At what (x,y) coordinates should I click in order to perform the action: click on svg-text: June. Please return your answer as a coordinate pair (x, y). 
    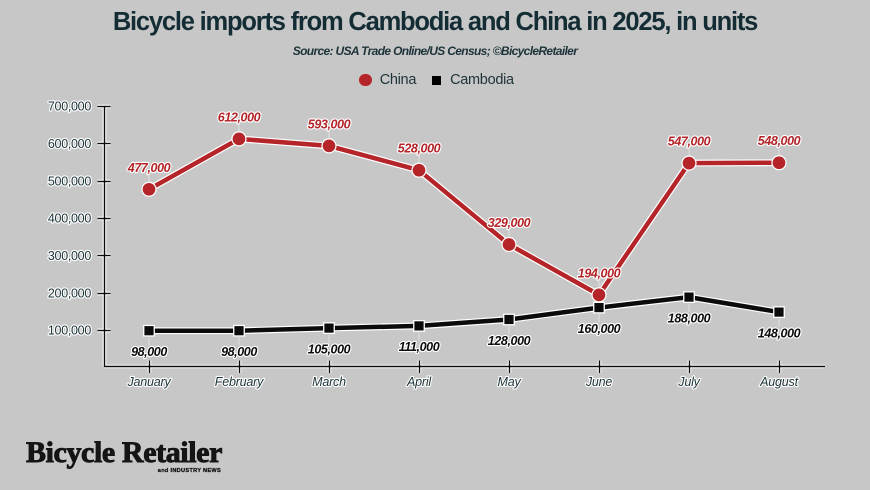
    Looking at the image, I should click on (599, 382).